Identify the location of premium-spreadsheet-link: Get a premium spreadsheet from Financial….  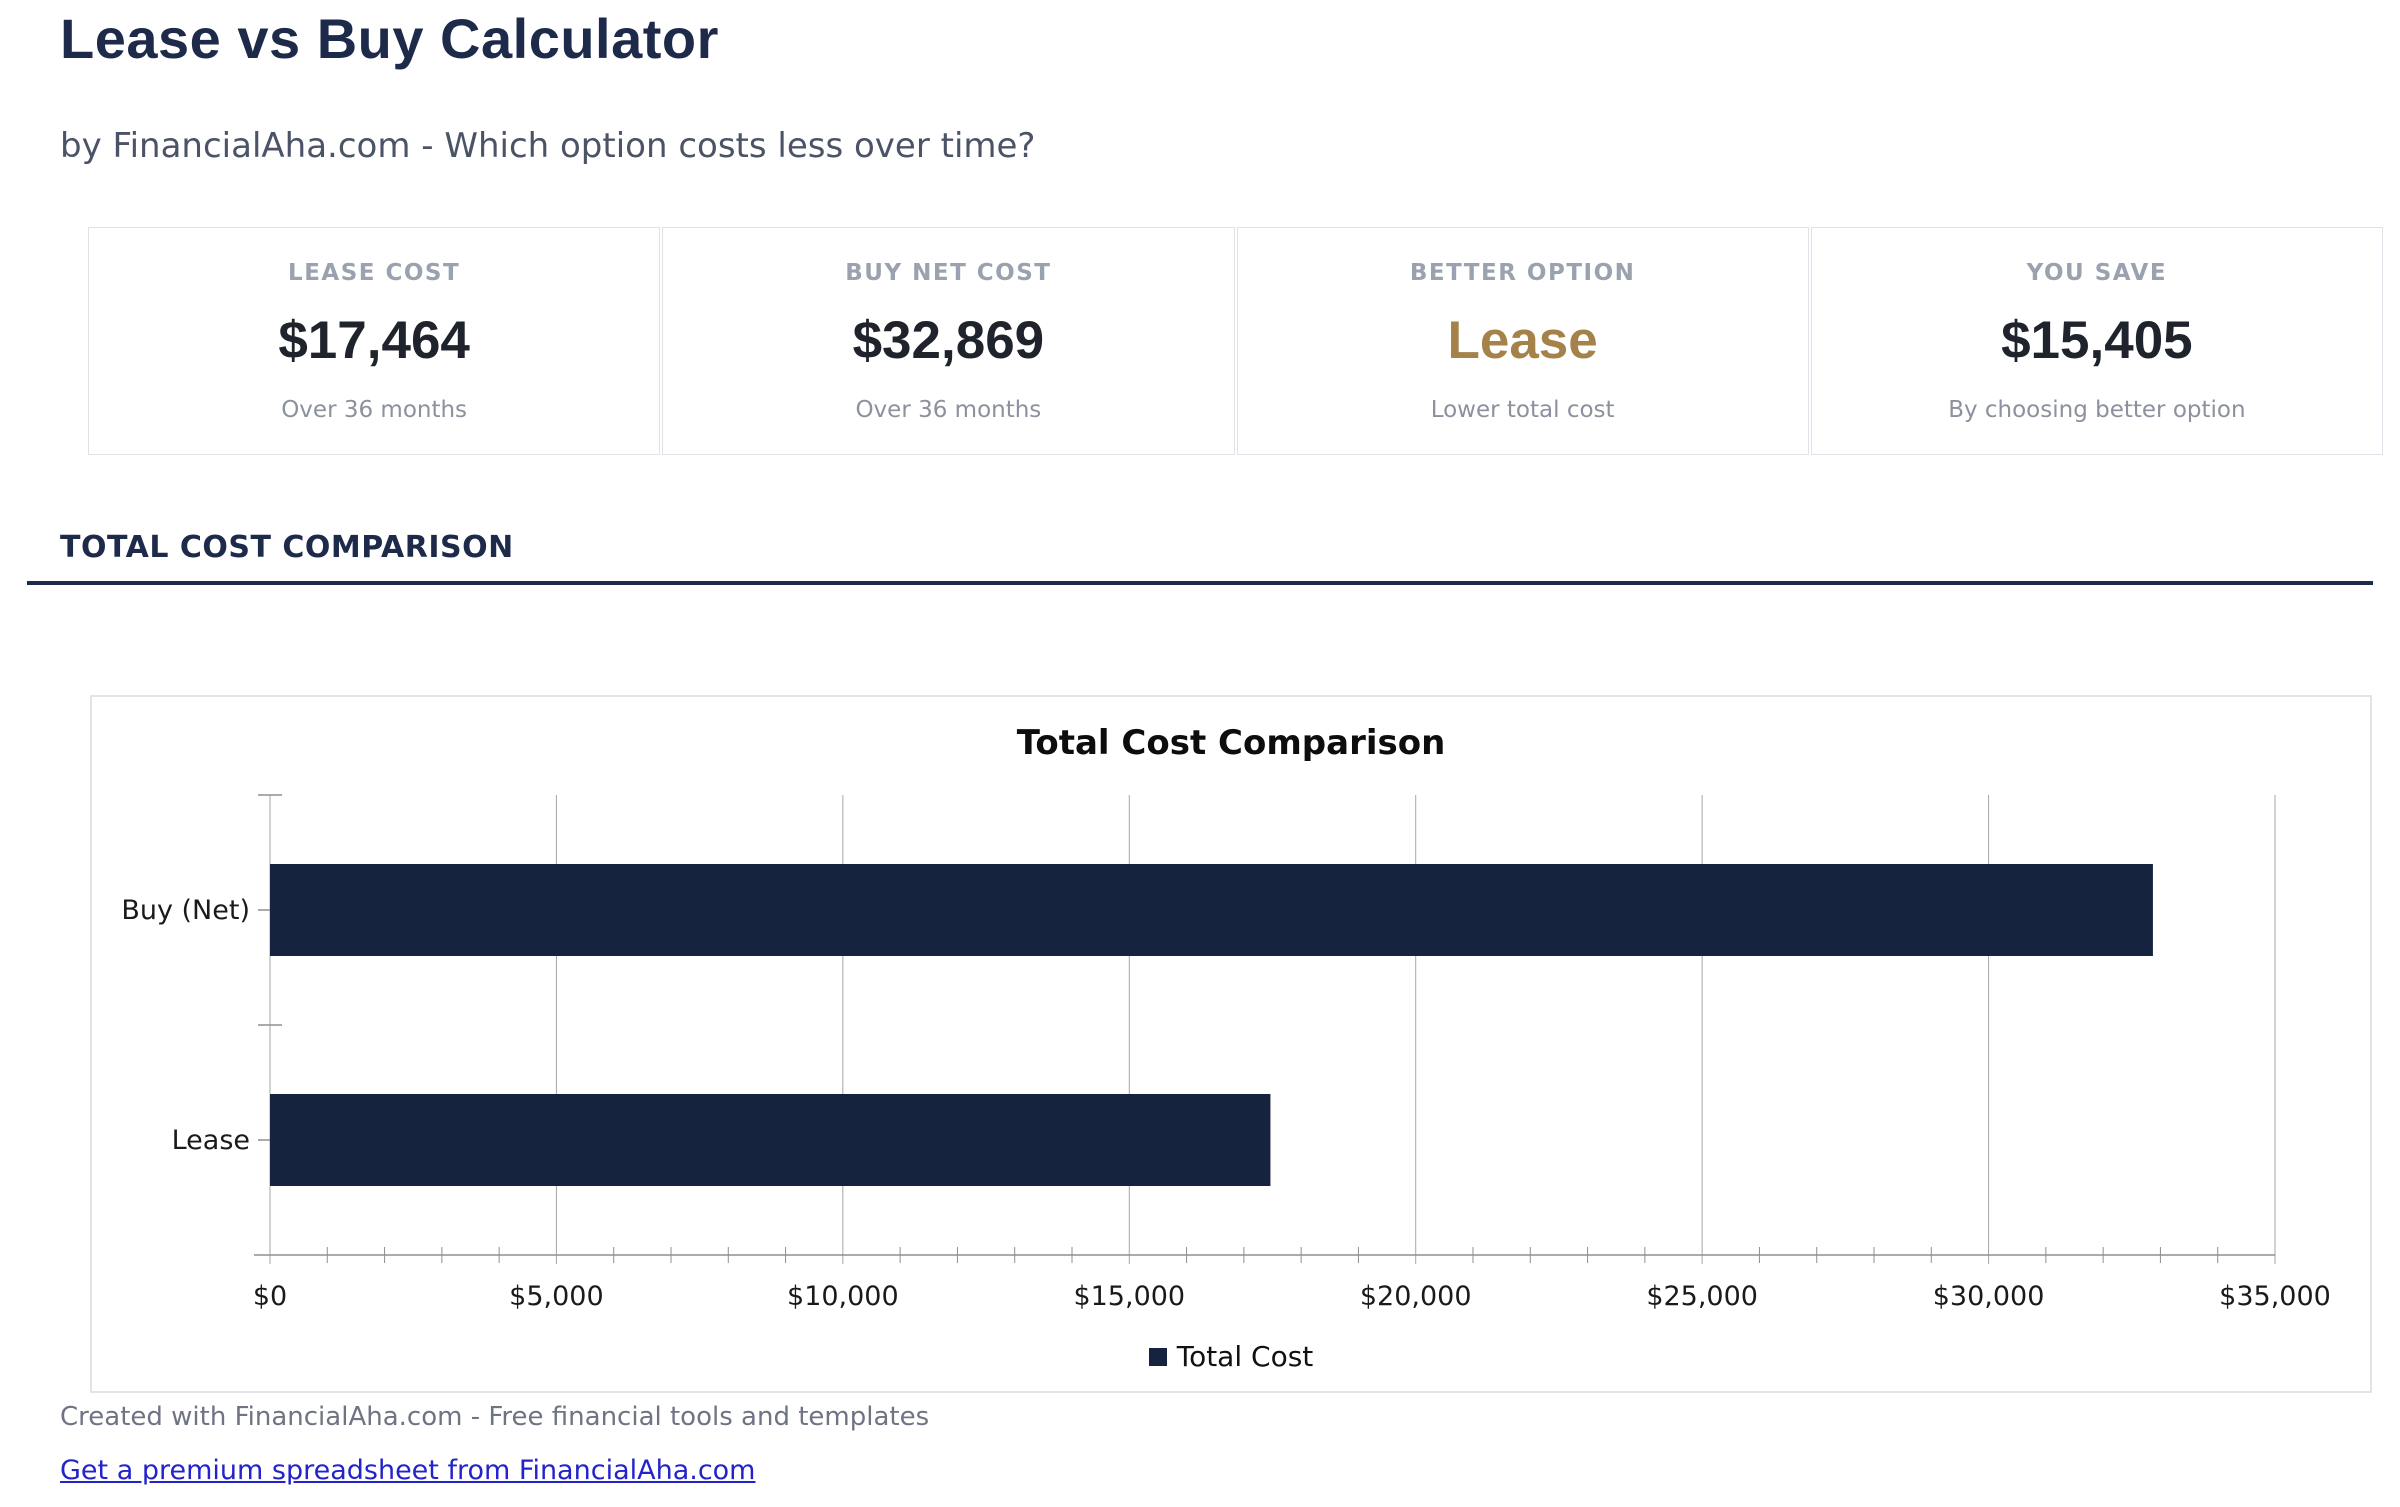
(408, 1470).